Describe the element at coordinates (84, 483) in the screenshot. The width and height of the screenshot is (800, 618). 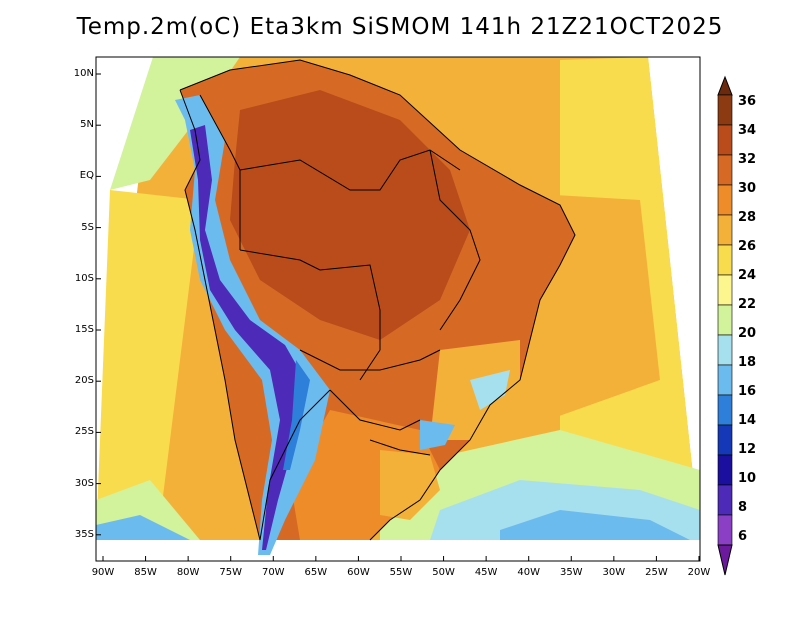
I see `lat-label: 30S` at that location.